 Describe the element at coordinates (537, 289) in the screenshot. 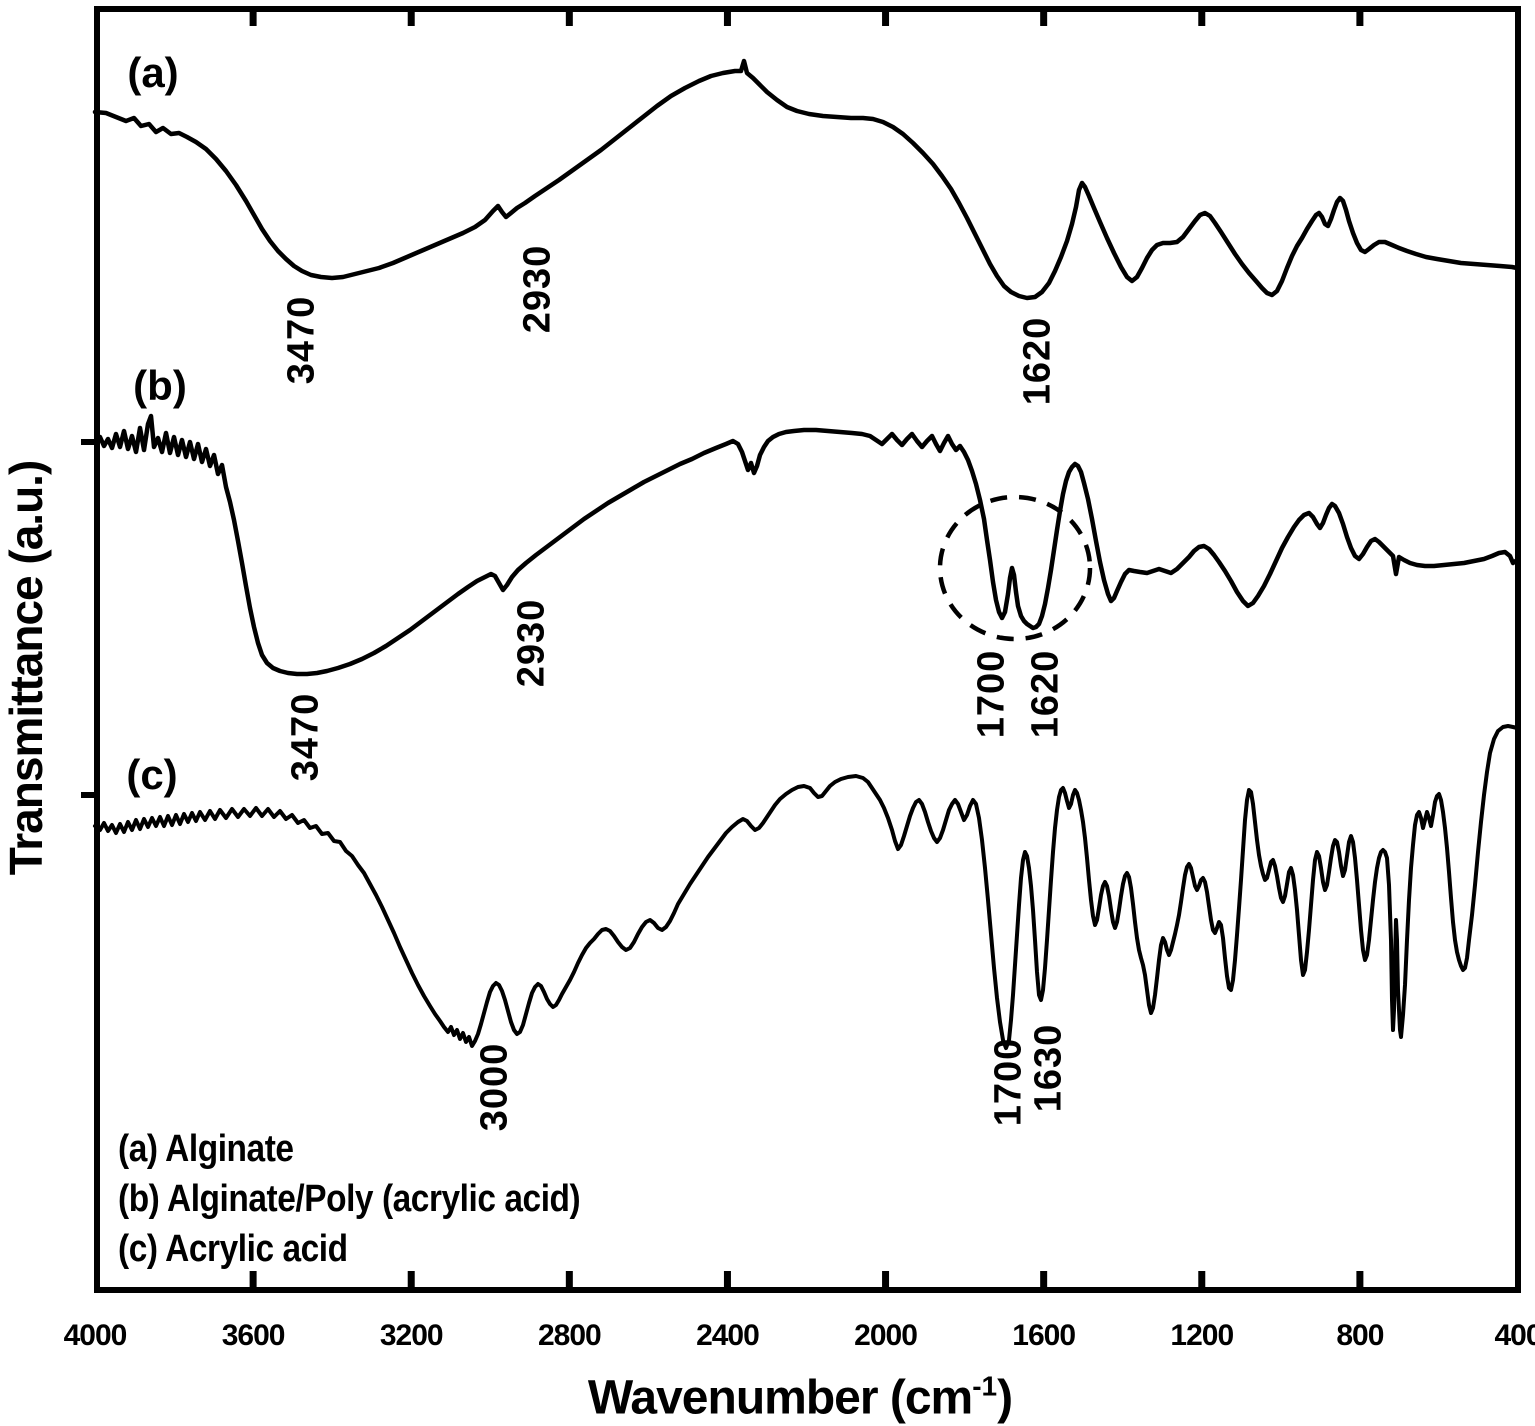

I see `peak-annotation-a-2930: 2930` at that location.